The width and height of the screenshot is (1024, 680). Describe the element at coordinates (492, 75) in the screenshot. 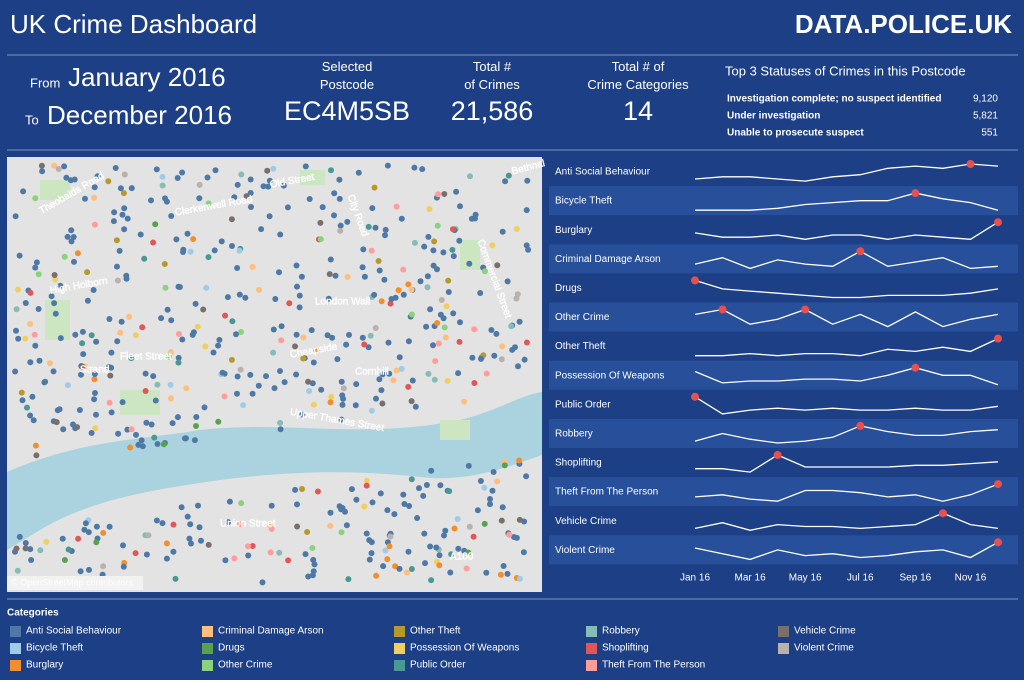

I see `kpi-label: Total # of Crimes` at that location.